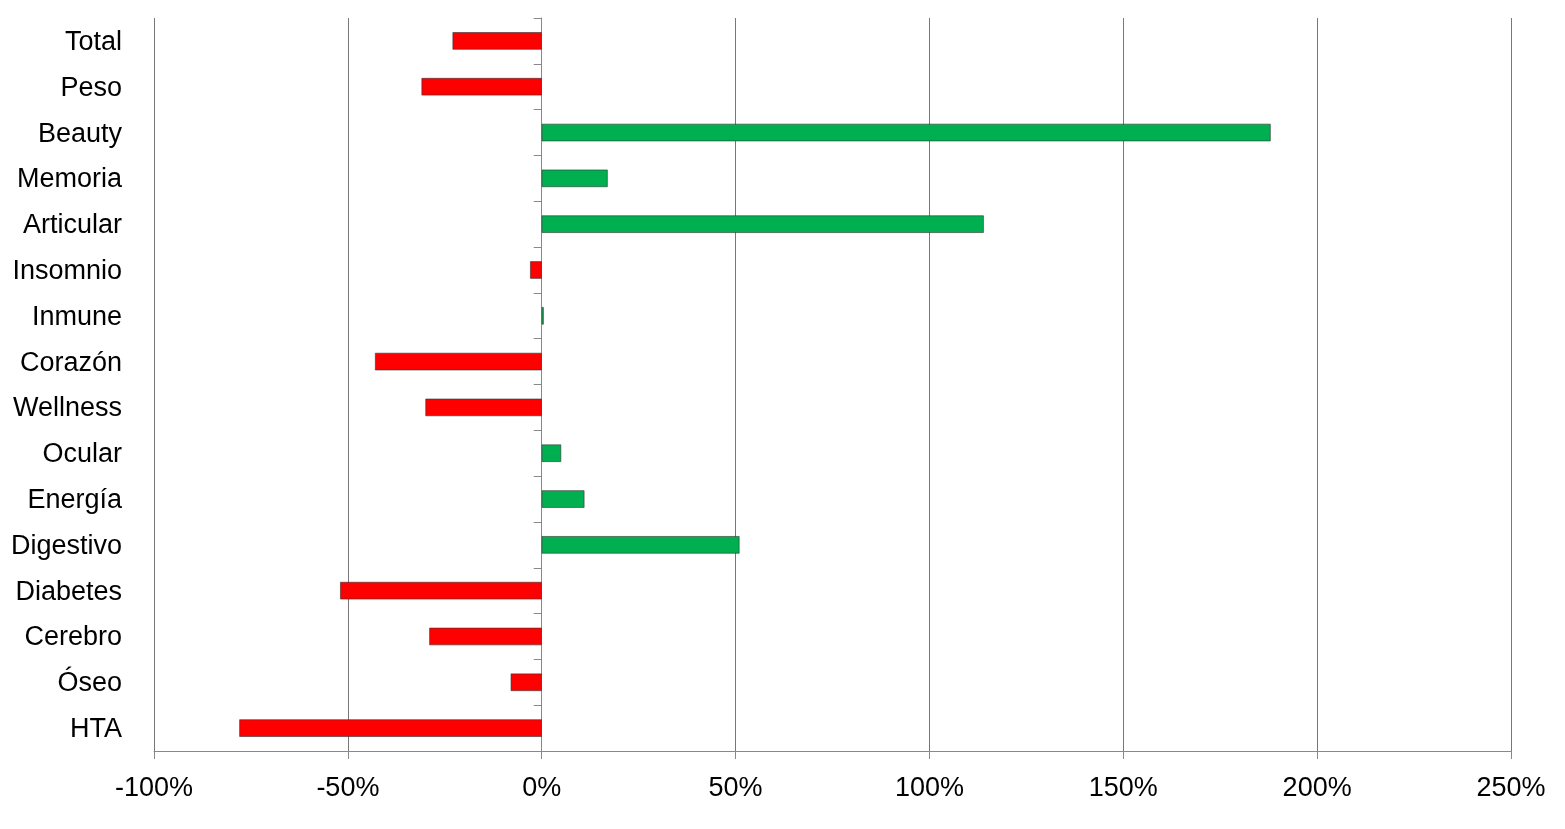 The height and width of the screenshot is (829, 1565). What do you see at coordinates (75, 499) in the screenshot?
I see `y-tick-label: Energía` at bounding box center [75, 499].